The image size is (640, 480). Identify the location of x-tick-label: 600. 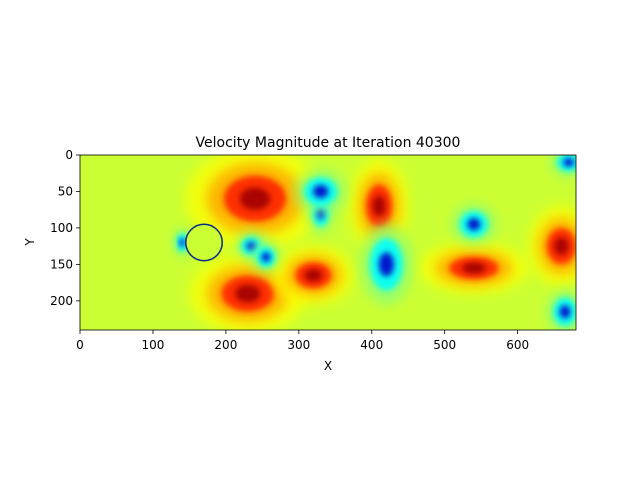
(517, 345).